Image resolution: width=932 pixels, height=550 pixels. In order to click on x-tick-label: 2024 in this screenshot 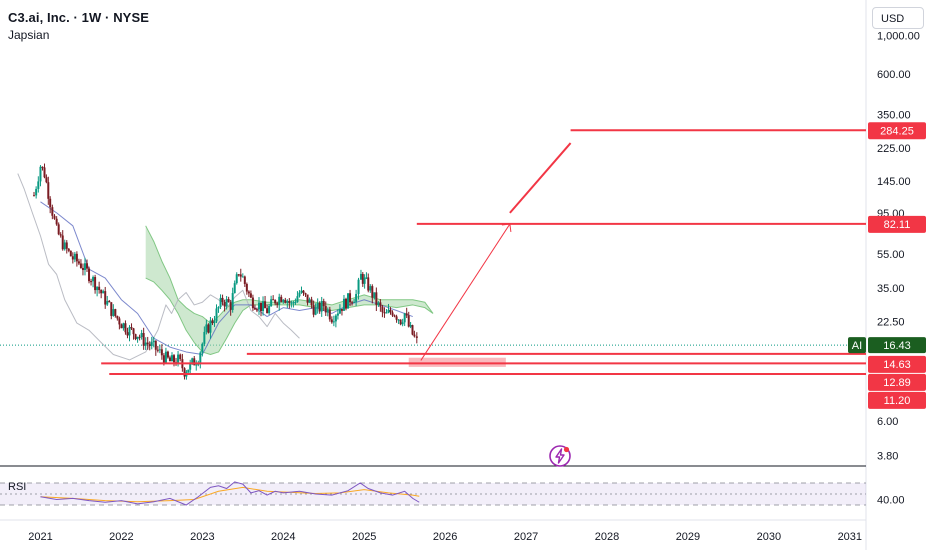, I will do `click(283, 537)`.